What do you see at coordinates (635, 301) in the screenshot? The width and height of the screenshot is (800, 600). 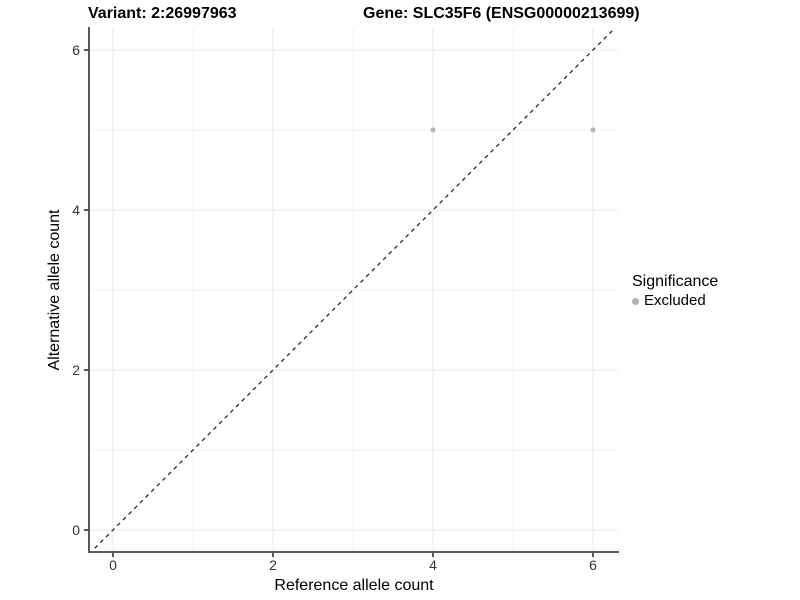 I see `legend-point-icon` at bounding box center [635, 301].